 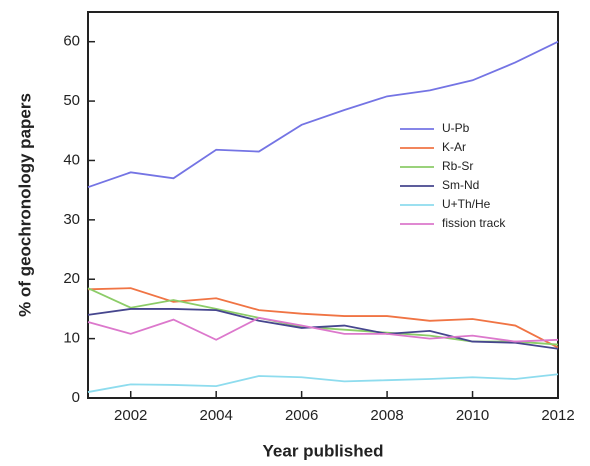 What do you see at coordinates (71, 159) in the screenshot?
I see `y-tick-label: 40` at bounding box center [71, 159].